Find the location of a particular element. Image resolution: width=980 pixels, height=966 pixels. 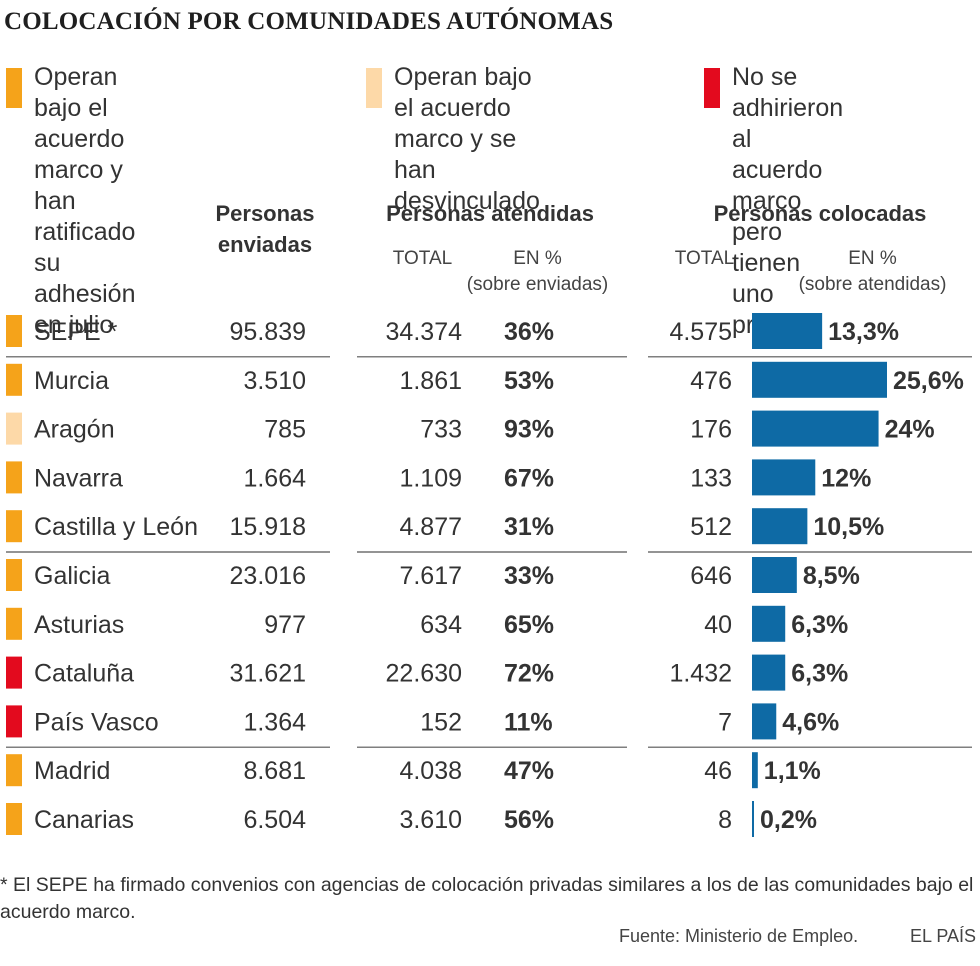

header-enviadas: Personas enviadas is located at coordinates (265, 229).